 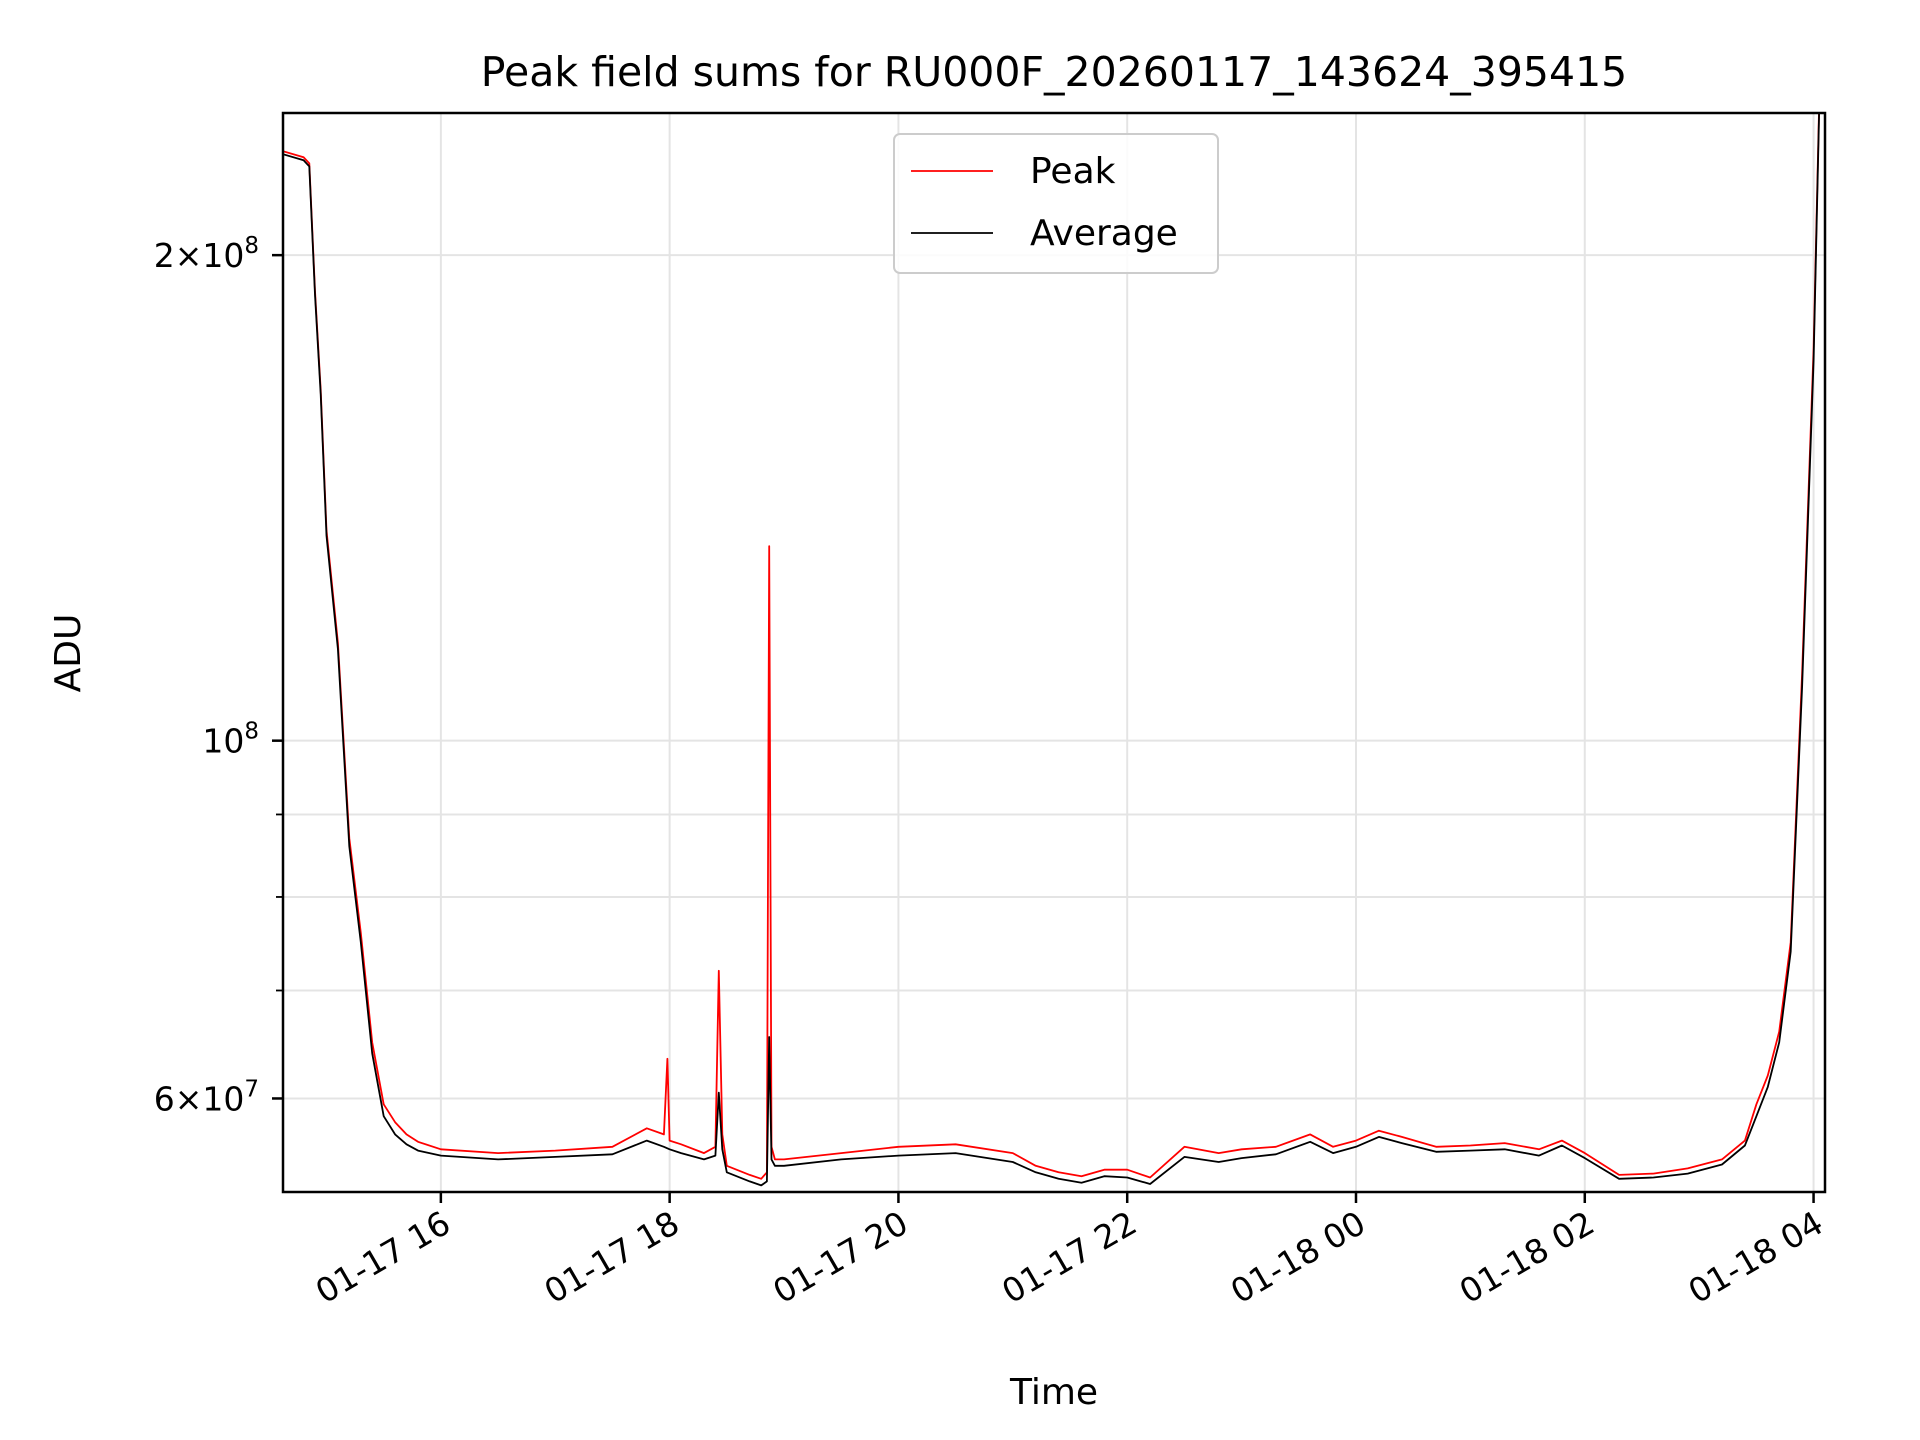 I want to click on y-axis-label: ADU, so click(x=68, y=653).